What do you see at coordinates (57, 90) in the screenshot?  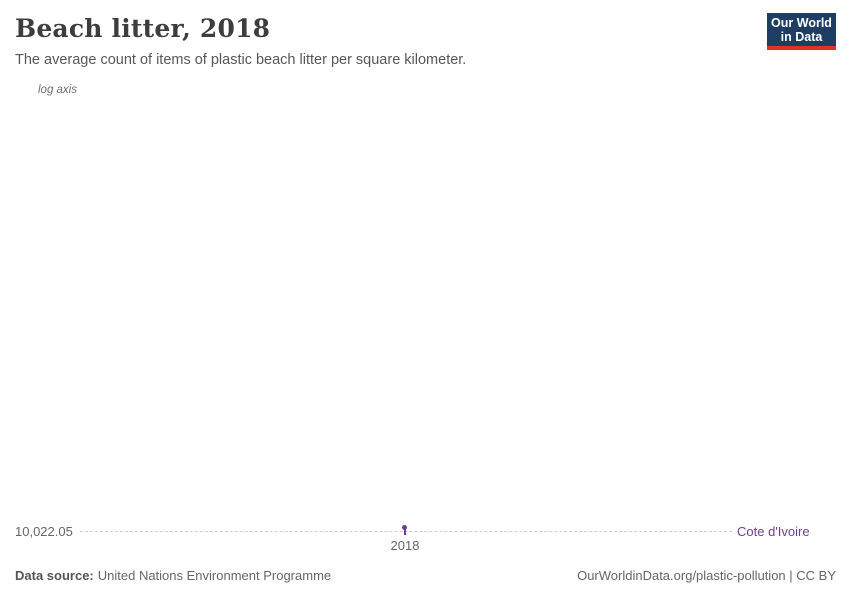 I see `log-axis-note: log axis` at bounding box center [57, 90].